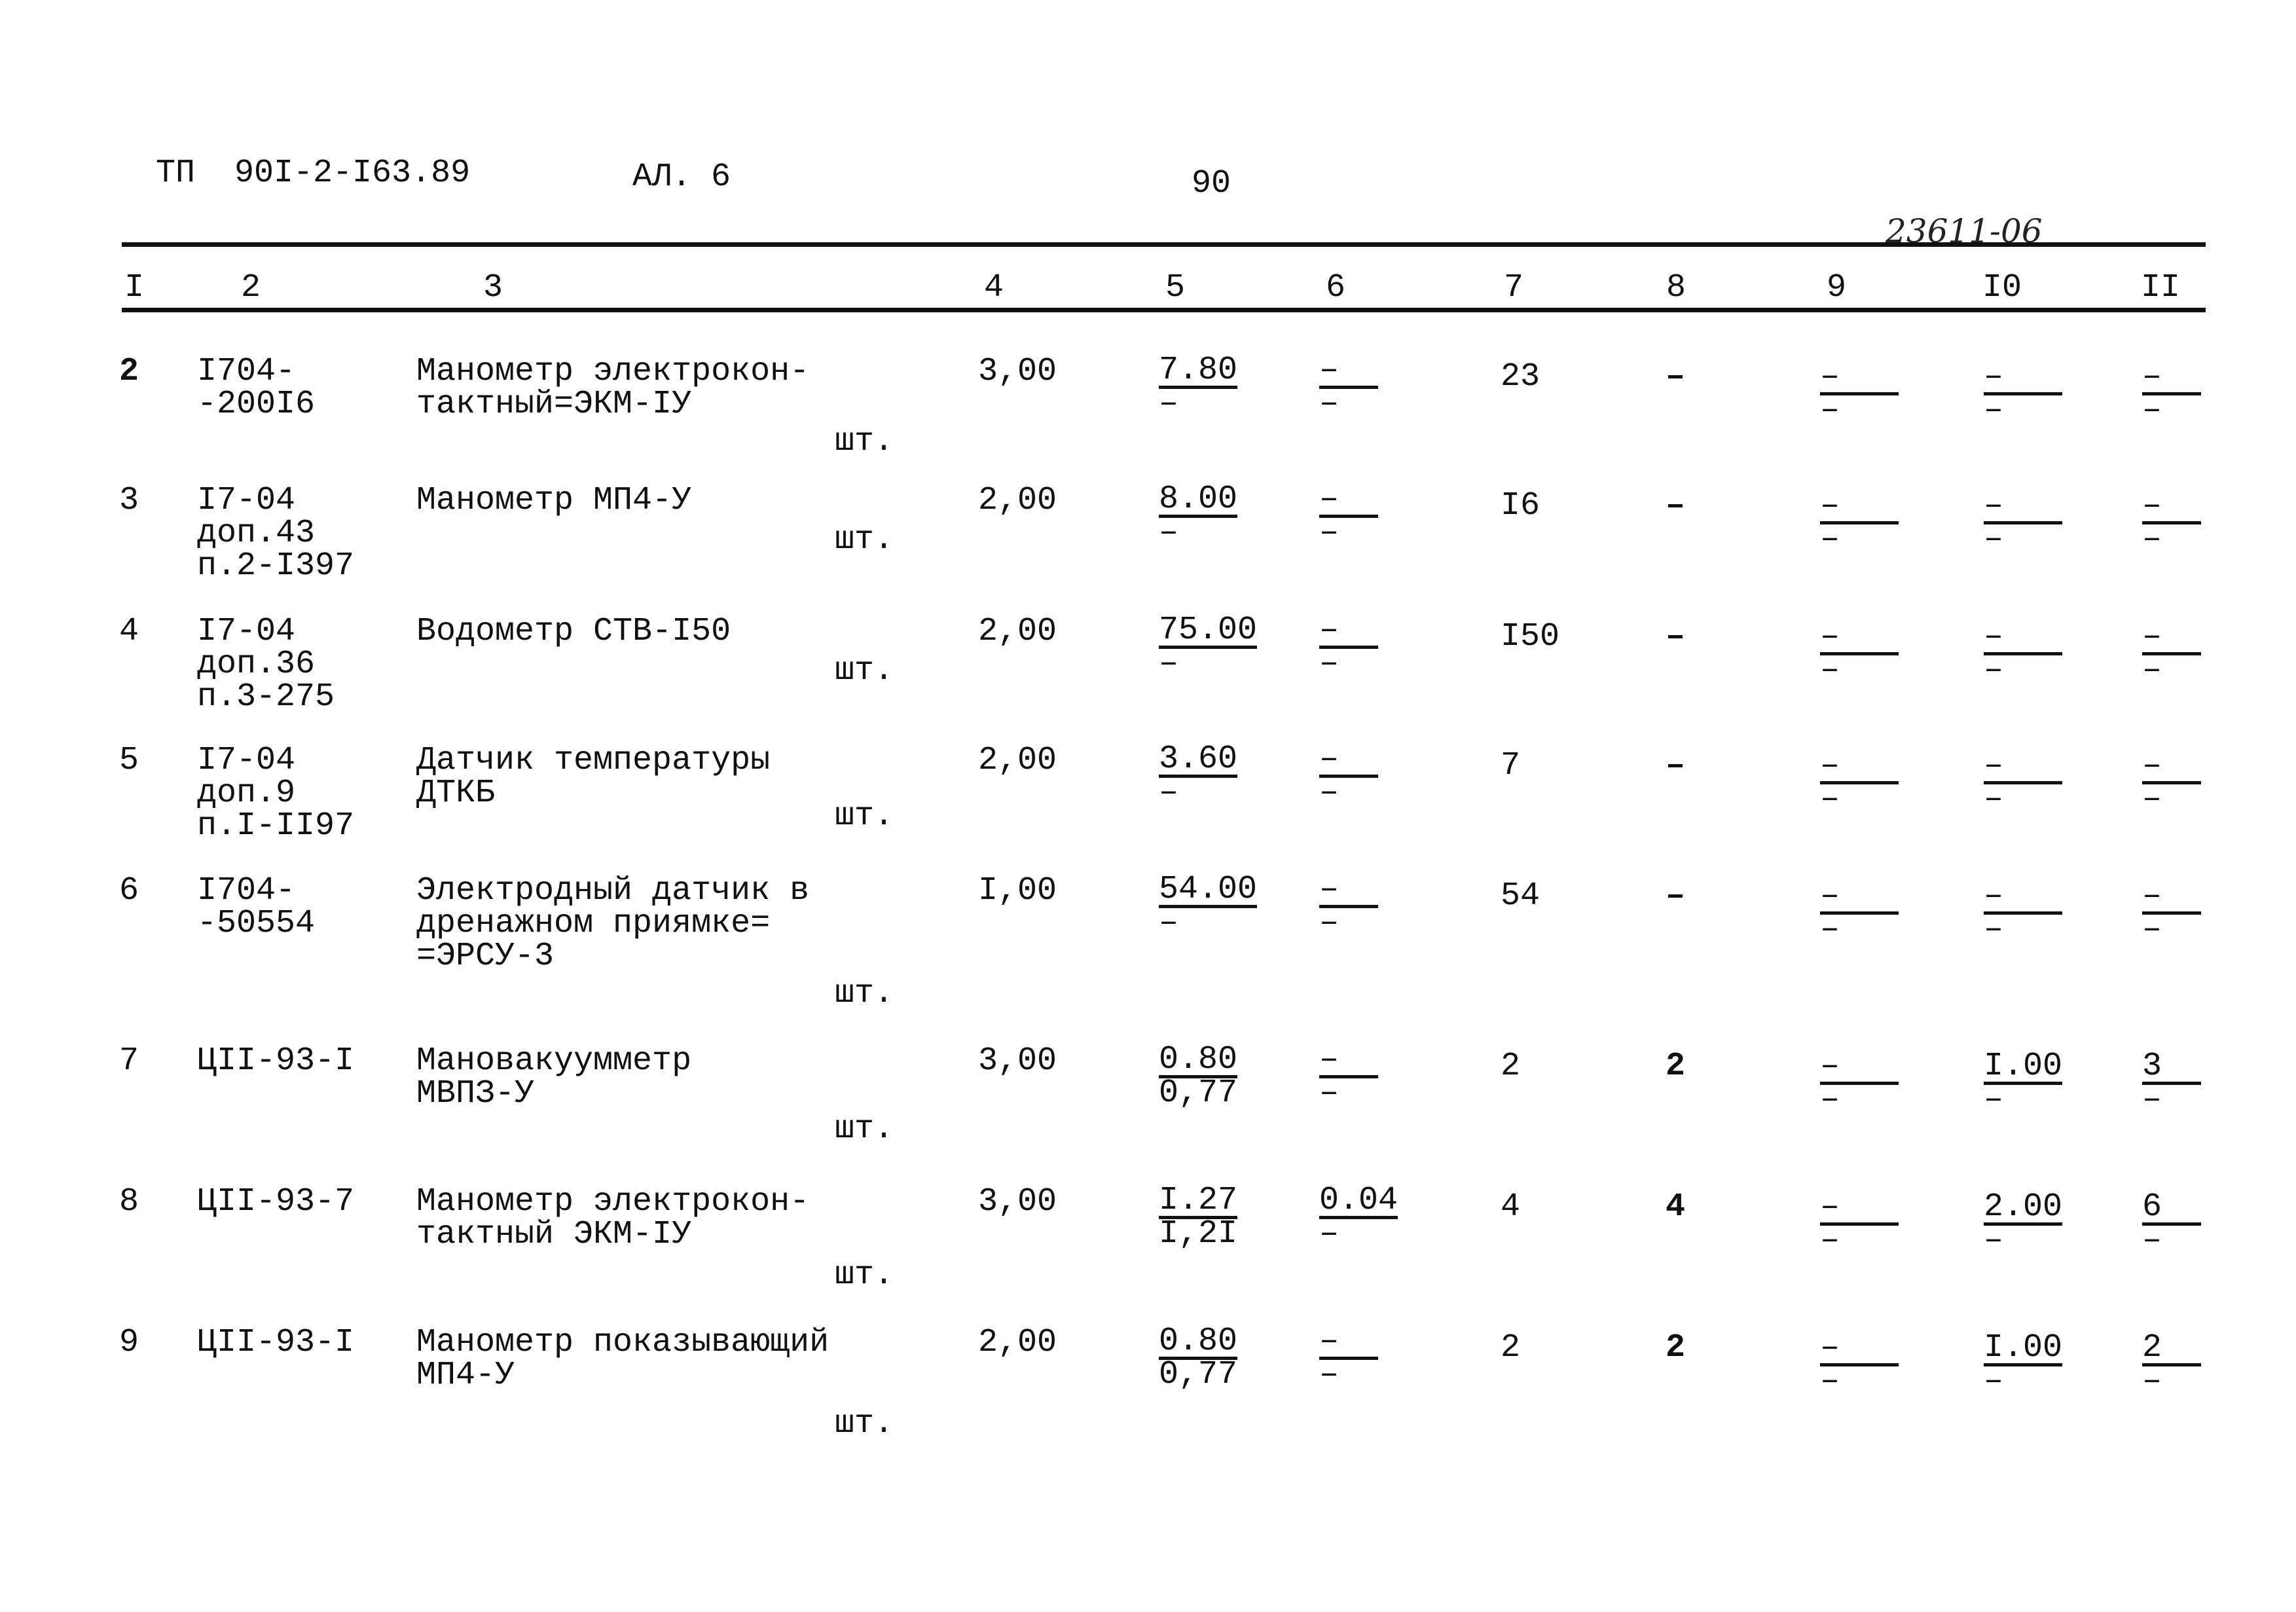  Describe the element at coordinates (1520, 376) in the screenshot. I see `col7-value: 23` at that location.